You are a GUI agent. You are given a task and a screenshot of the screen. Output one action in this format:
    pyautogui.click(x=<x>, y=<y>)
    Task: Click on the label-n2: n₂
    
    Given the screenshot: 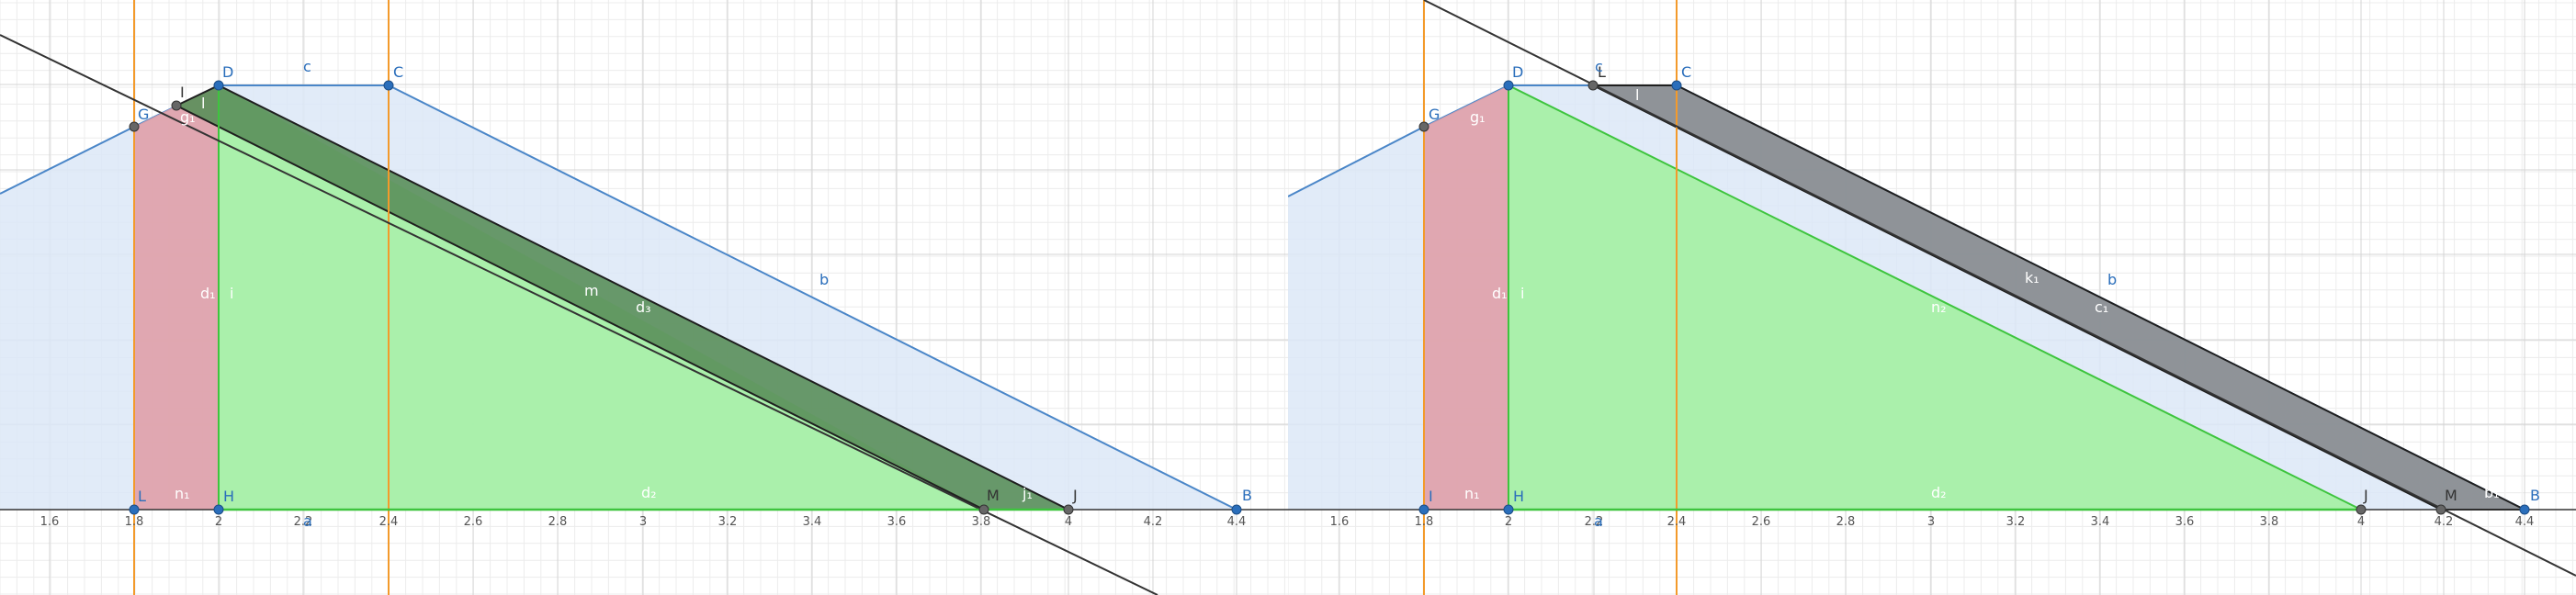 What is the action you would take?
    pyautogui.click(x=1939, y=307)
    